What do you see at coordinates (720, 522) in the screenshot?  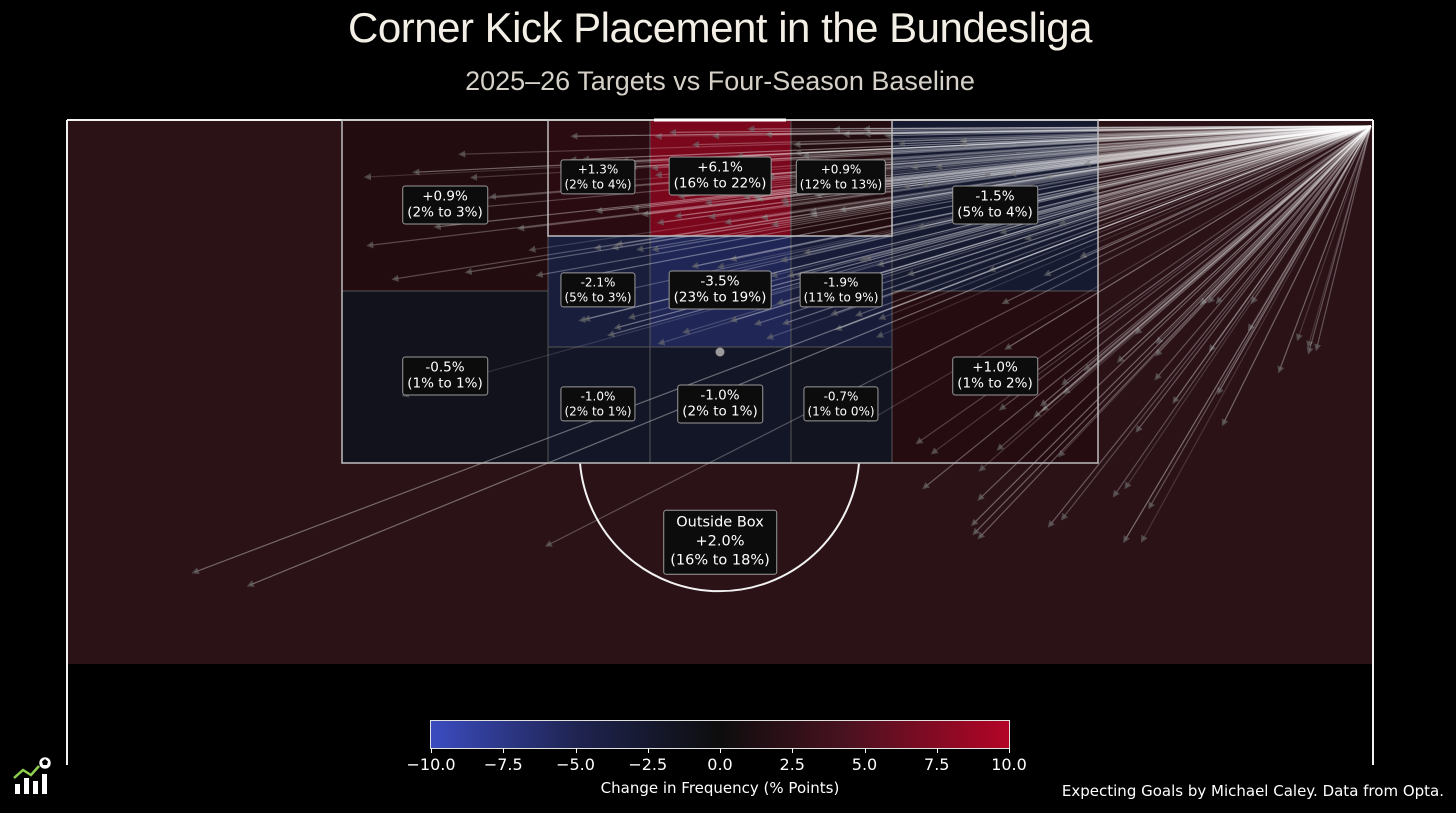 I see `zone-name: Outside Box` at bounding box center [720, 522].